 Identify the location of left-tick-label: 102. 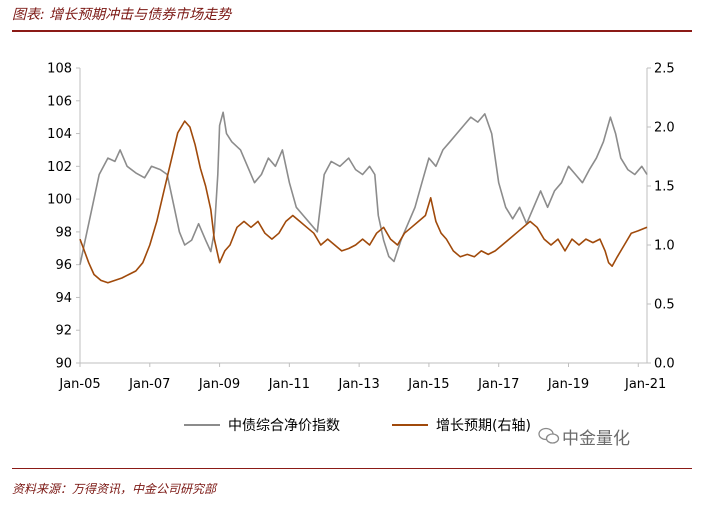
(59, 167).